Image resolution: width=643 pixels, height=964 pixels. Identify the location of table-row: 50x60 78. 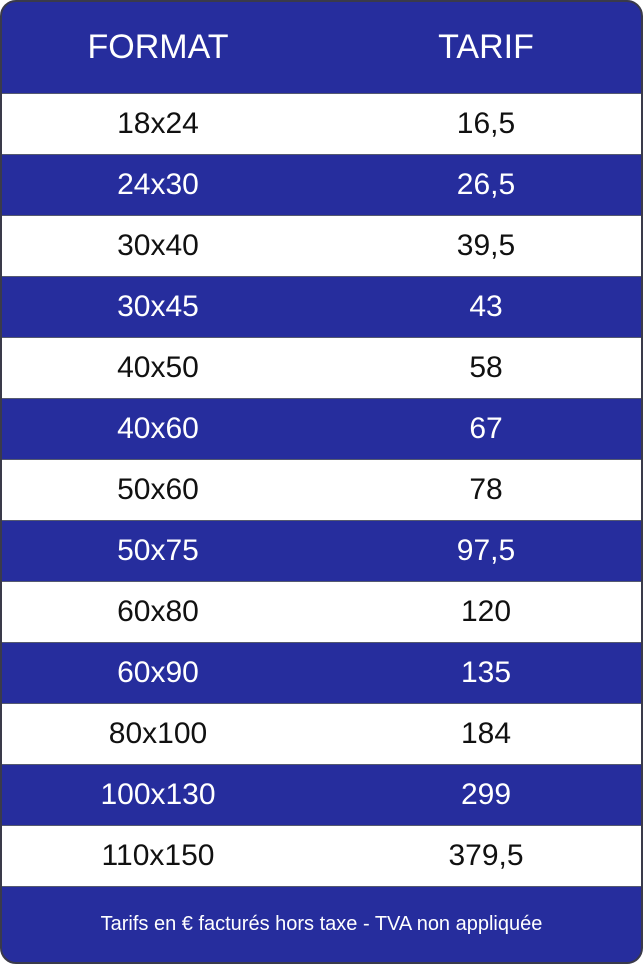
(321, 489).